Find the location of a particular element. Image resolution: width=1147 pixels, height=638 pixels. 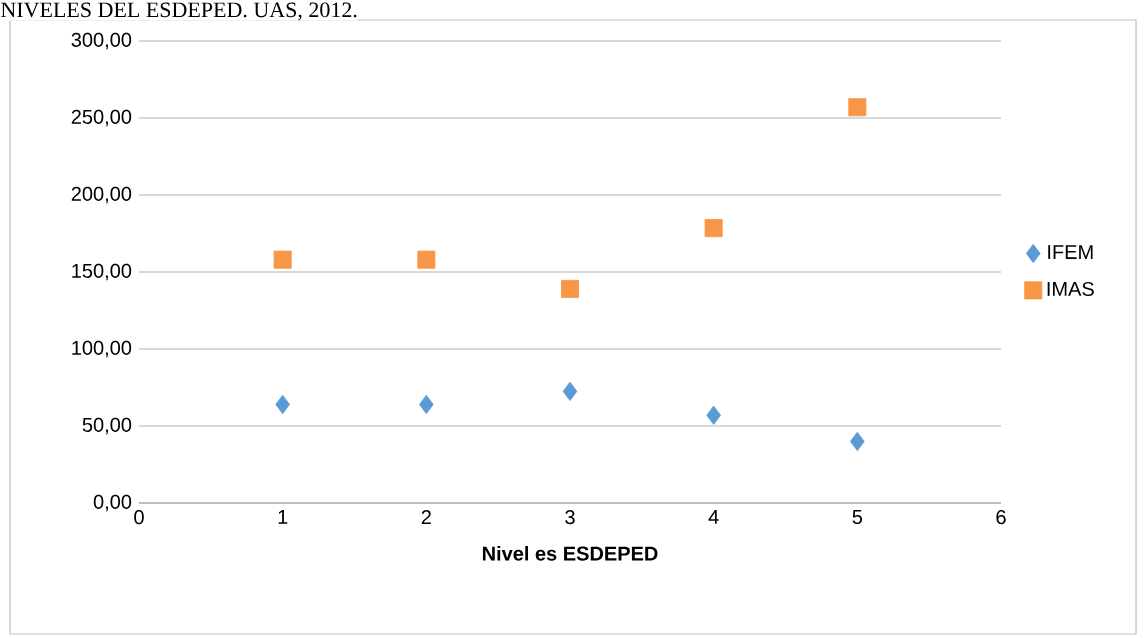

y-tick-label: 100,00 is located at coordinates (102, 349).